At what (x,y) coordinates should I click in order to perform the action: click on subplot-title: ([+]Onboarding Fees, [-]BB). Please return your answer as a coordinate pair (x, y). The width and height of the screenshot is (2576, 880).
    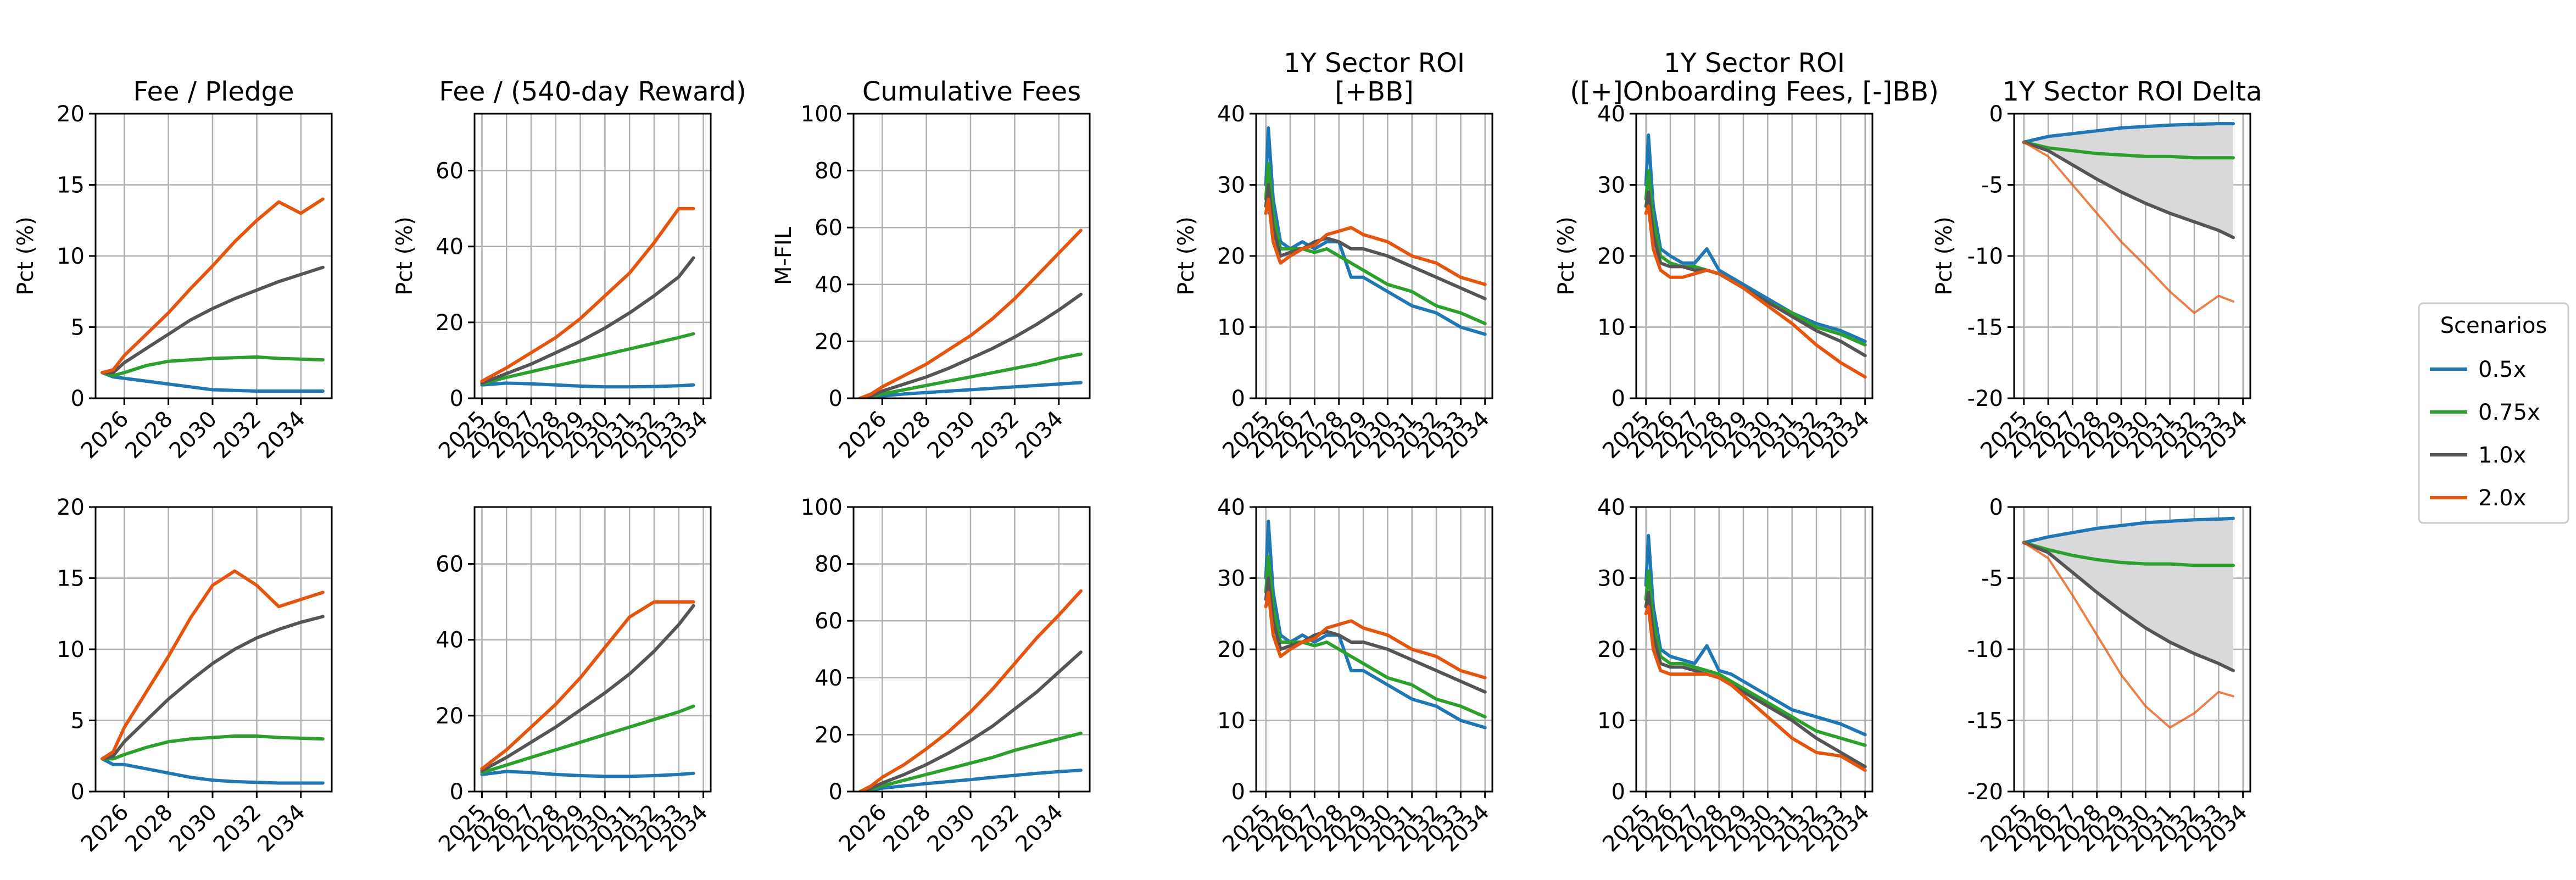
    Looking at the image, I should click on (1754, 92).